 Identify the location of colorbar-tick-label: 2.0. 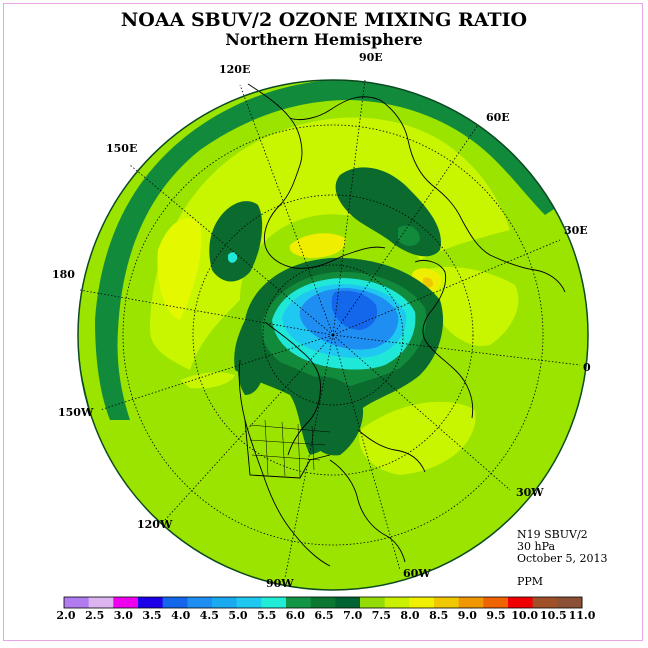
(65, 615).